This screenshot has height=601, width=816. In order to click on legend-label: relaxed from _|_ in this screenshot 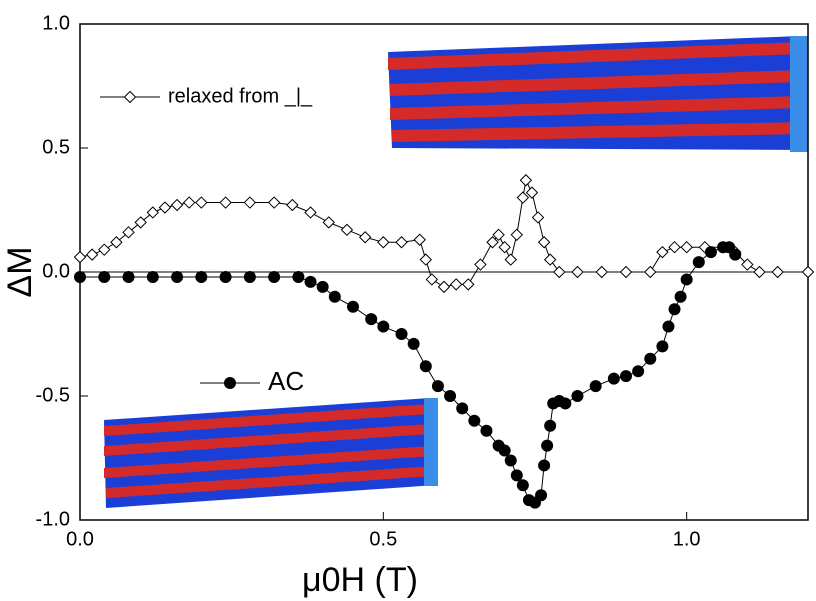, I will do `click(240, 96)`.